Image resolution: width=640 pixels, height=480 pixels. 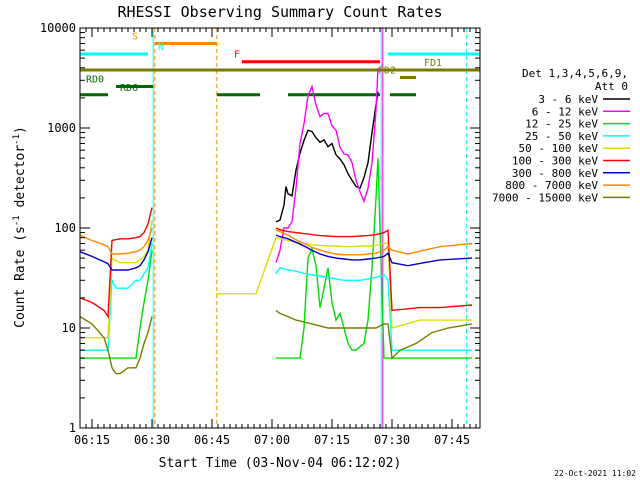 What do you see at coordinates (61, 128) in the screenshot?
I see `y-tick-label: 1000` at bounding box center [61, 128].